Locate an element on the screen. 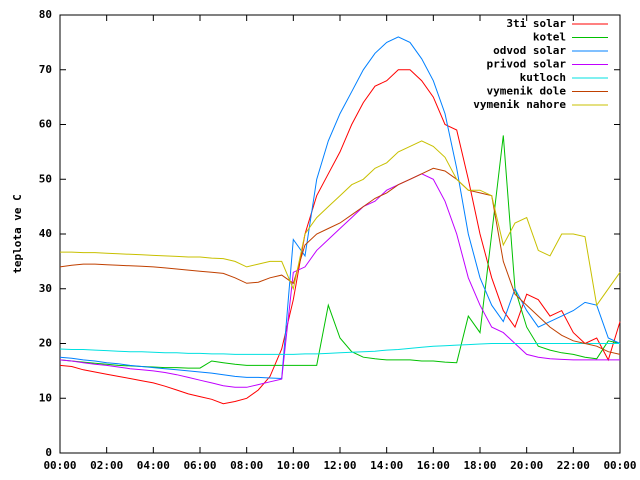  y-axis-label: teplota ve C is located at coordinates (17, 233).